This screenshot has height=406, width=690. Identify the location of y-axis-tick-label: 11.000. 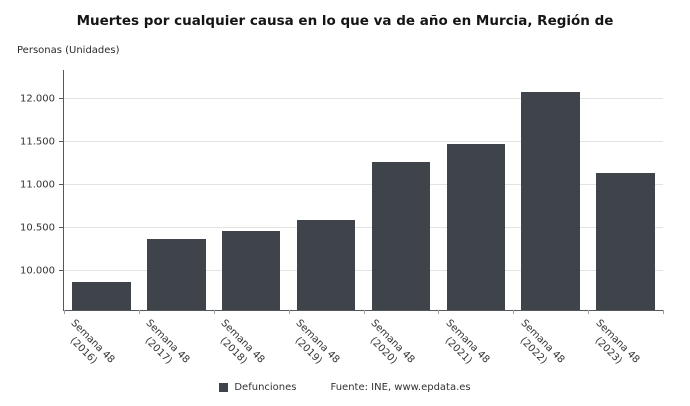
(37, 185).